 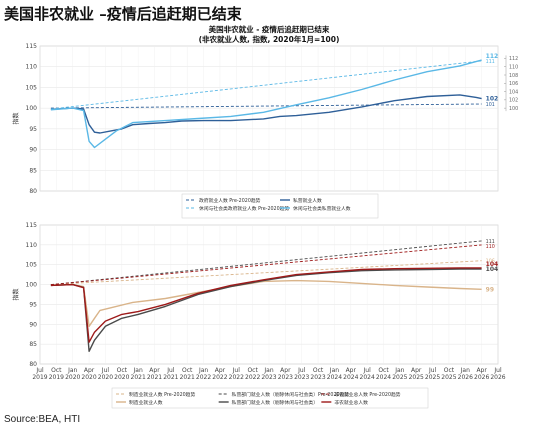 I want to click on series-end-label: 110, so click(x=490, y=247).